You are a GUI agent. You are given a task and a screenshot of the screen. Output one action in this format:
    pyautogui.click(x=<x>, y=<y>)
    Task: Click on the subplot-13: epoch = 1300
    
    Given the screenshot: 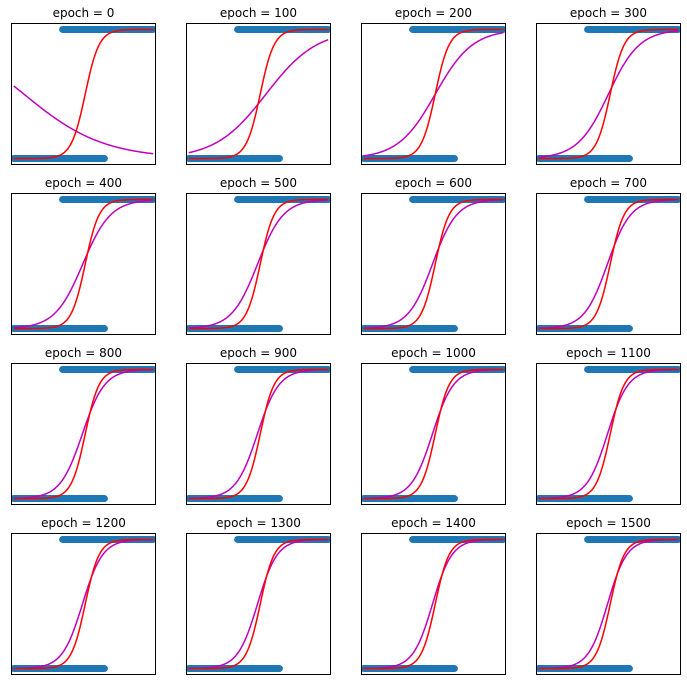 What is the action you would take?
    pyautogui.click(x=258, y=595)
    